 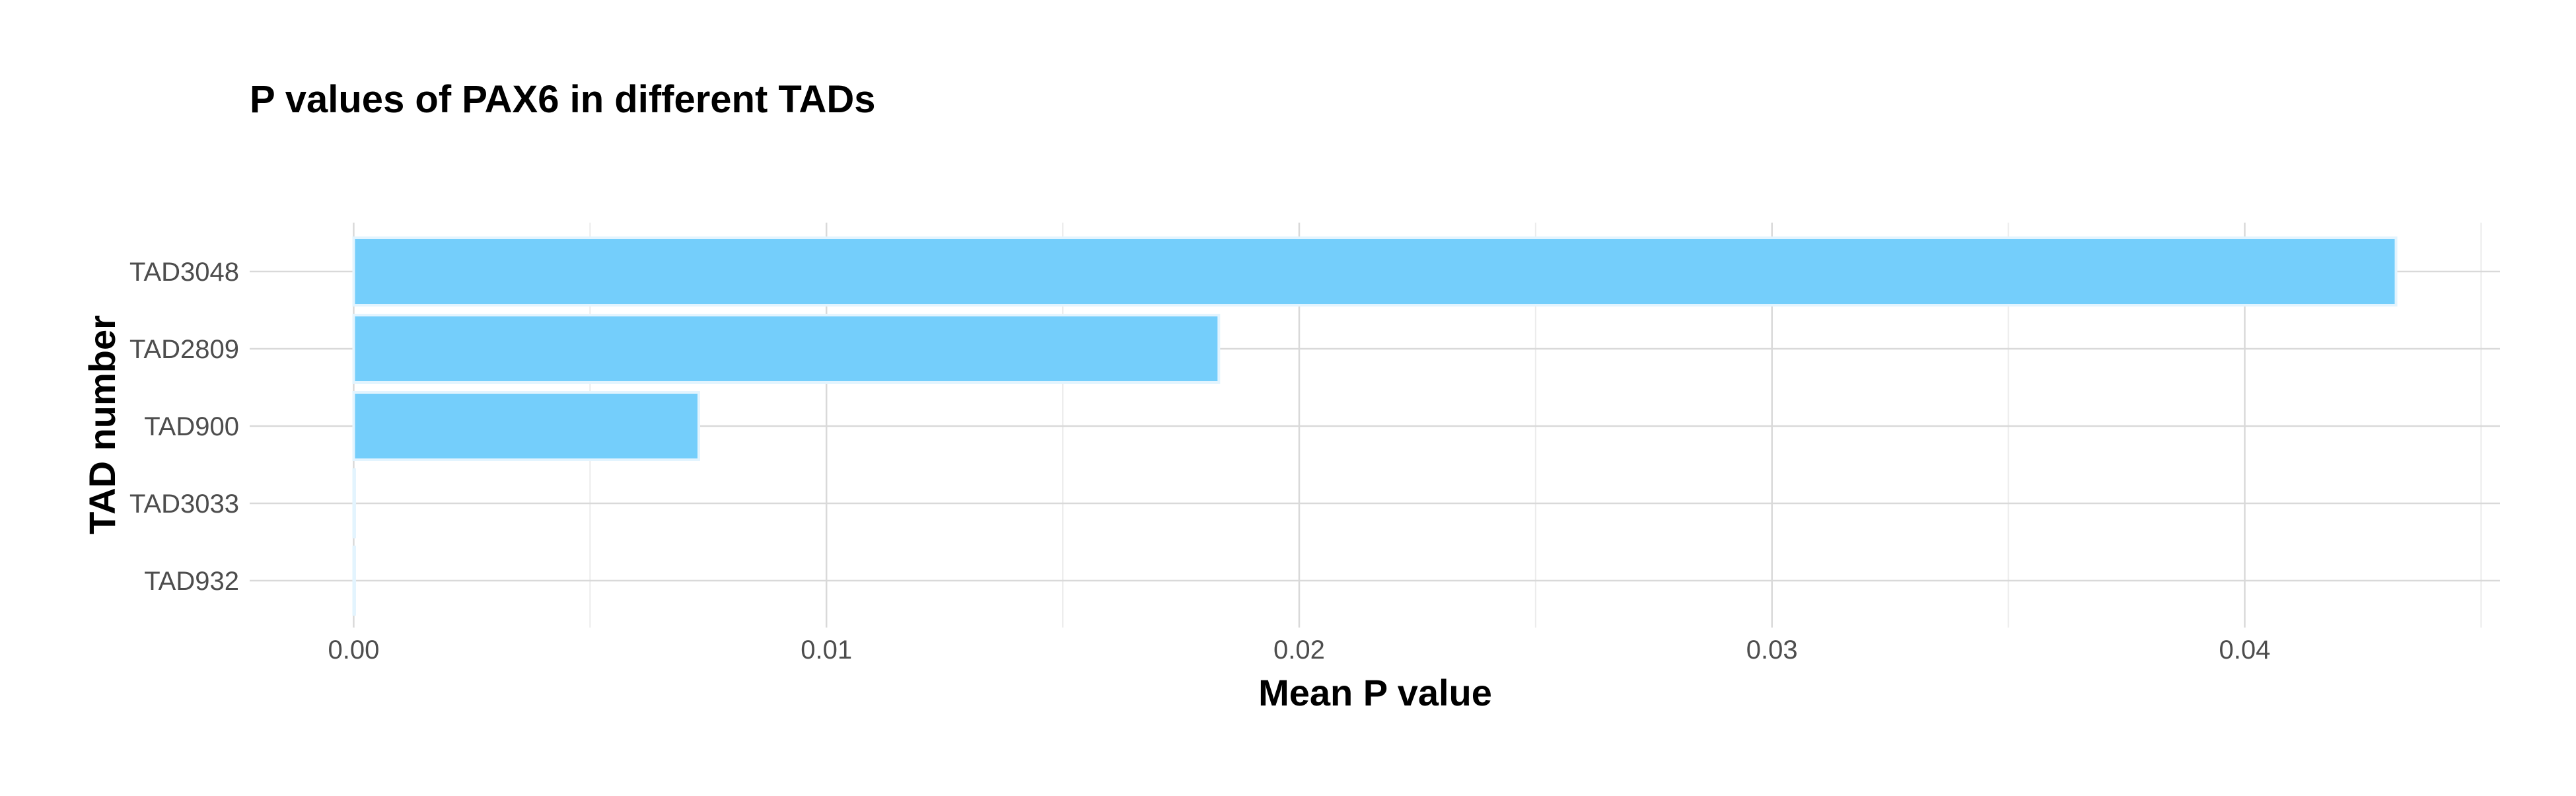 What do you see at coordinates (354, 503) in the screenshot?
I see `bar-tad3033` at bounding box center [354, 503].